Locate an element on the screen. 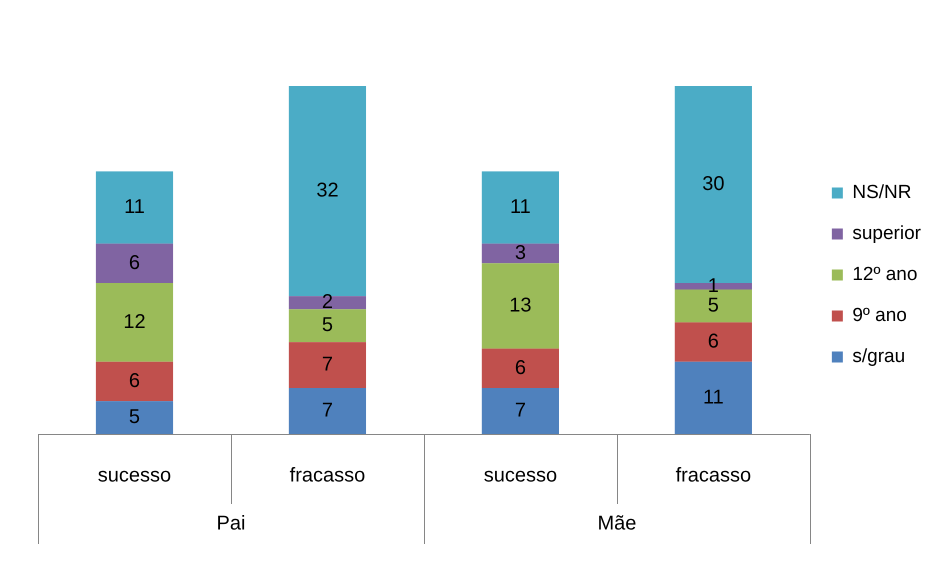 The width and height of the screenshot is (951, 578). legend-label: 9º ano is located at coordinates (879, 315).